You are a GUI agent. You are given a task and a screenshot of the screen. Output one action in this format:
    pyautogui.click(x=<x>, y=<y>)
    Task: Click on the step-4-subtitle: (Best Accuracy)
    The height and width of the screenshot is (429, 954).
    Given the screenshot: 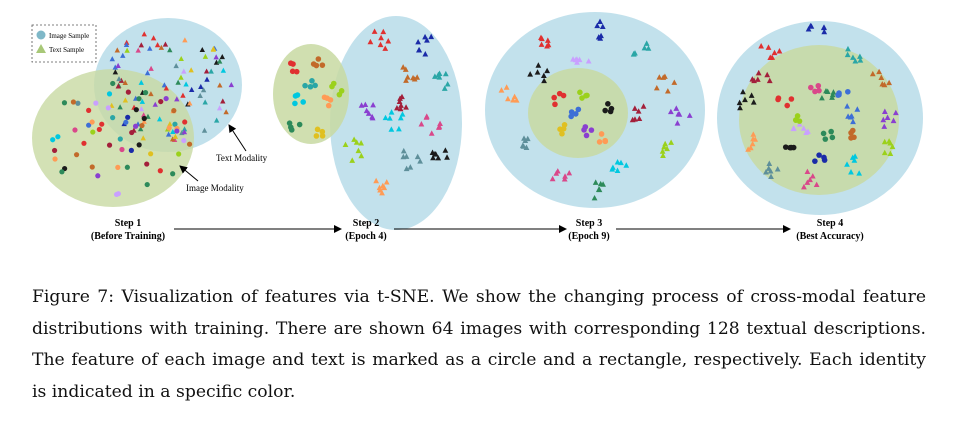 What is the action you would take?
    pyautogui.click(x=829, y=236)
    